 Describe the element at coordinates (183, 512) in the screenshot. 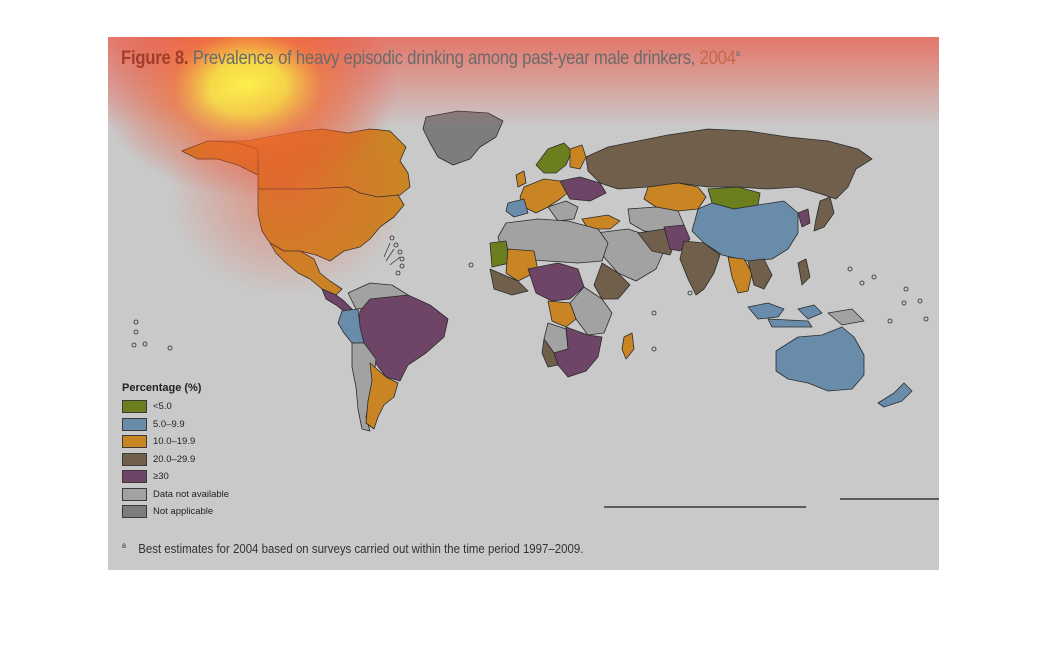

I see `legend-label: Not applicable` at that location.